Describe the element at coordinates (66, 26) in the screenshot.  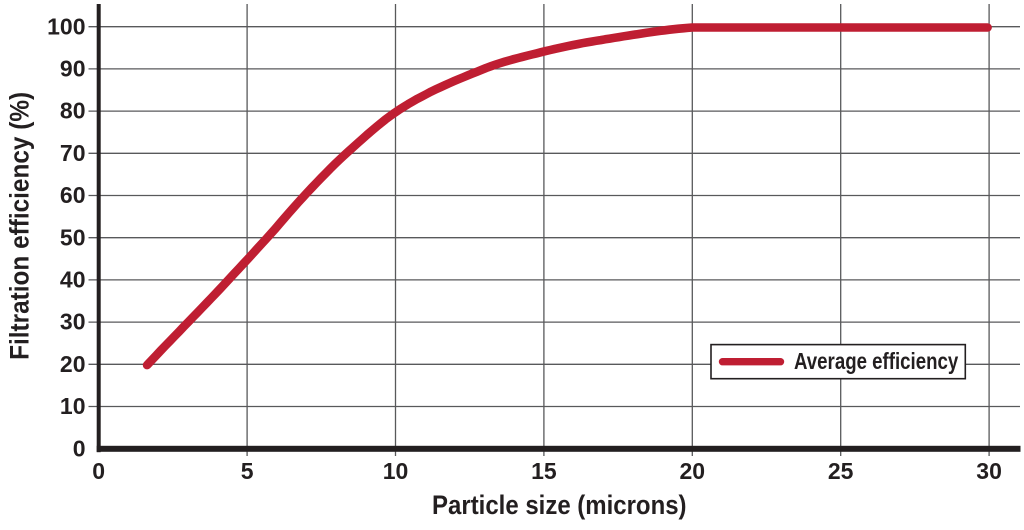
I see `svg-text: 100` at that location.